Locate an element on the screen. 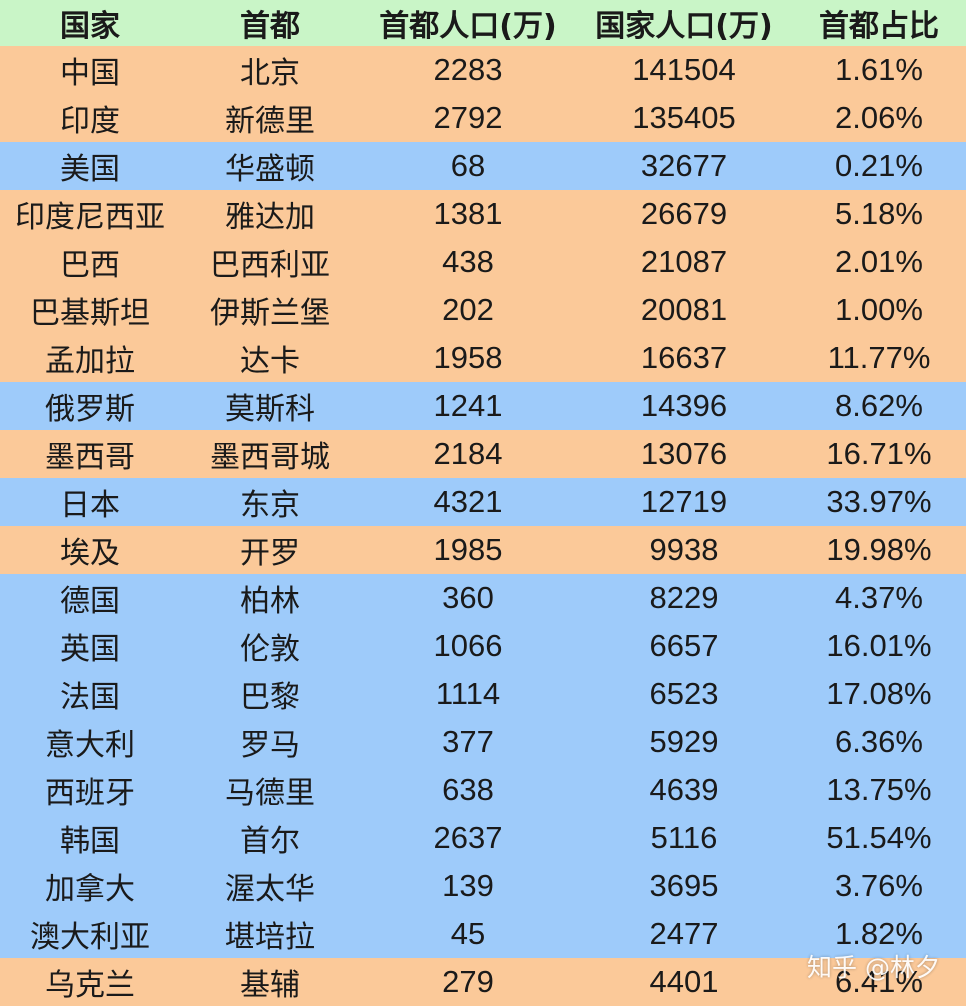 The height and width of the screenshot is (1006, 966). cell-capital-ratio: 1.00% is located at coordinates (879, 309).